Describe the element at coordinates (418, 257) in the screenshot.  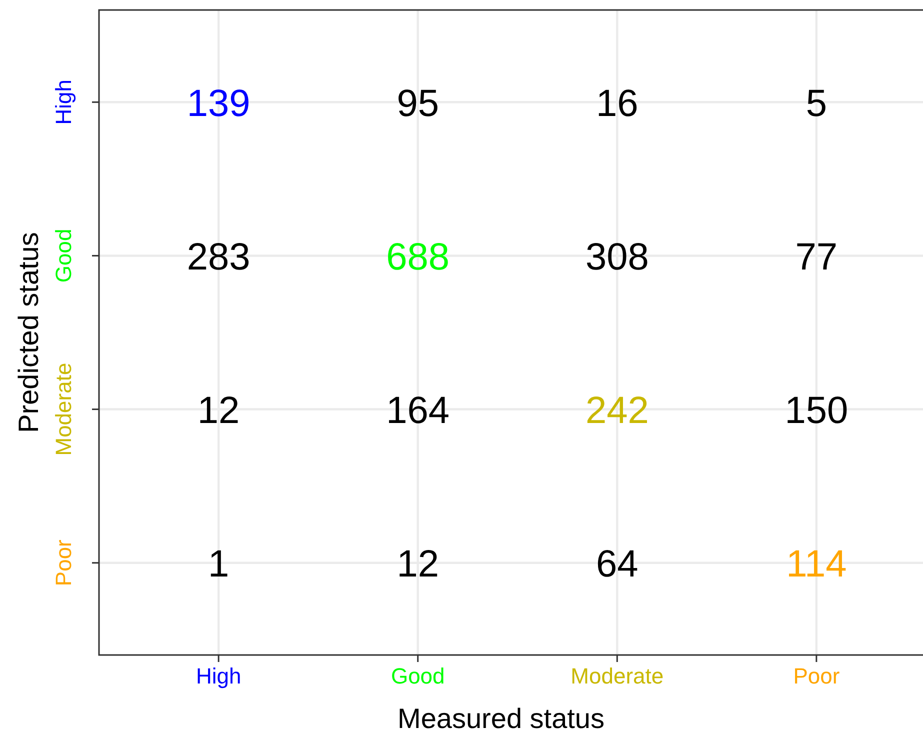
I see `data-label: 688` at that location.